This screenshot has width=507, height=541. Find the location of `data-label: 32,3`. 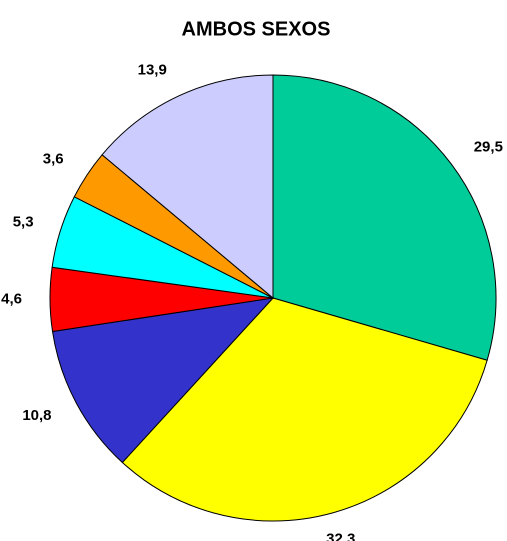

data-label: 32,3 is located at coordinates (340, 536).